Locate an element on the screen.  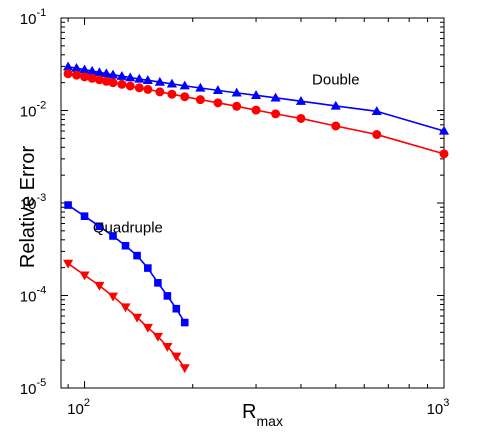
x-axis-title: Rmax is located at coordinates (262, 415).